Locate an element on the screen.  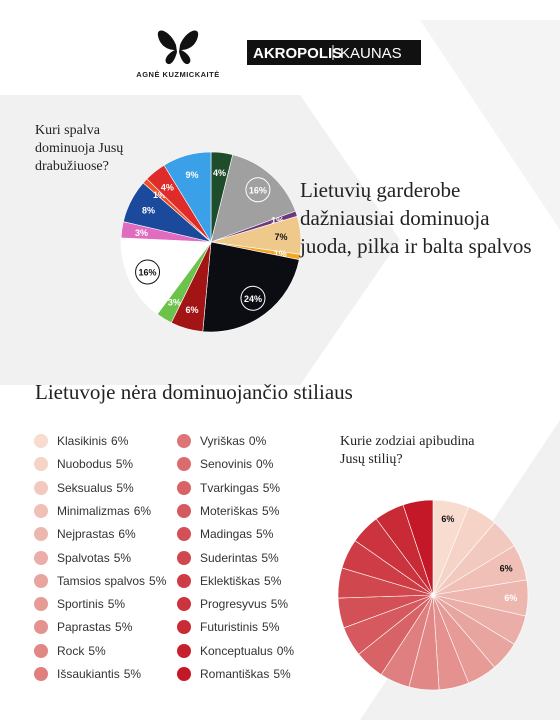
legend-item: Vyriškas 0% is located at coordinates (221, 441).